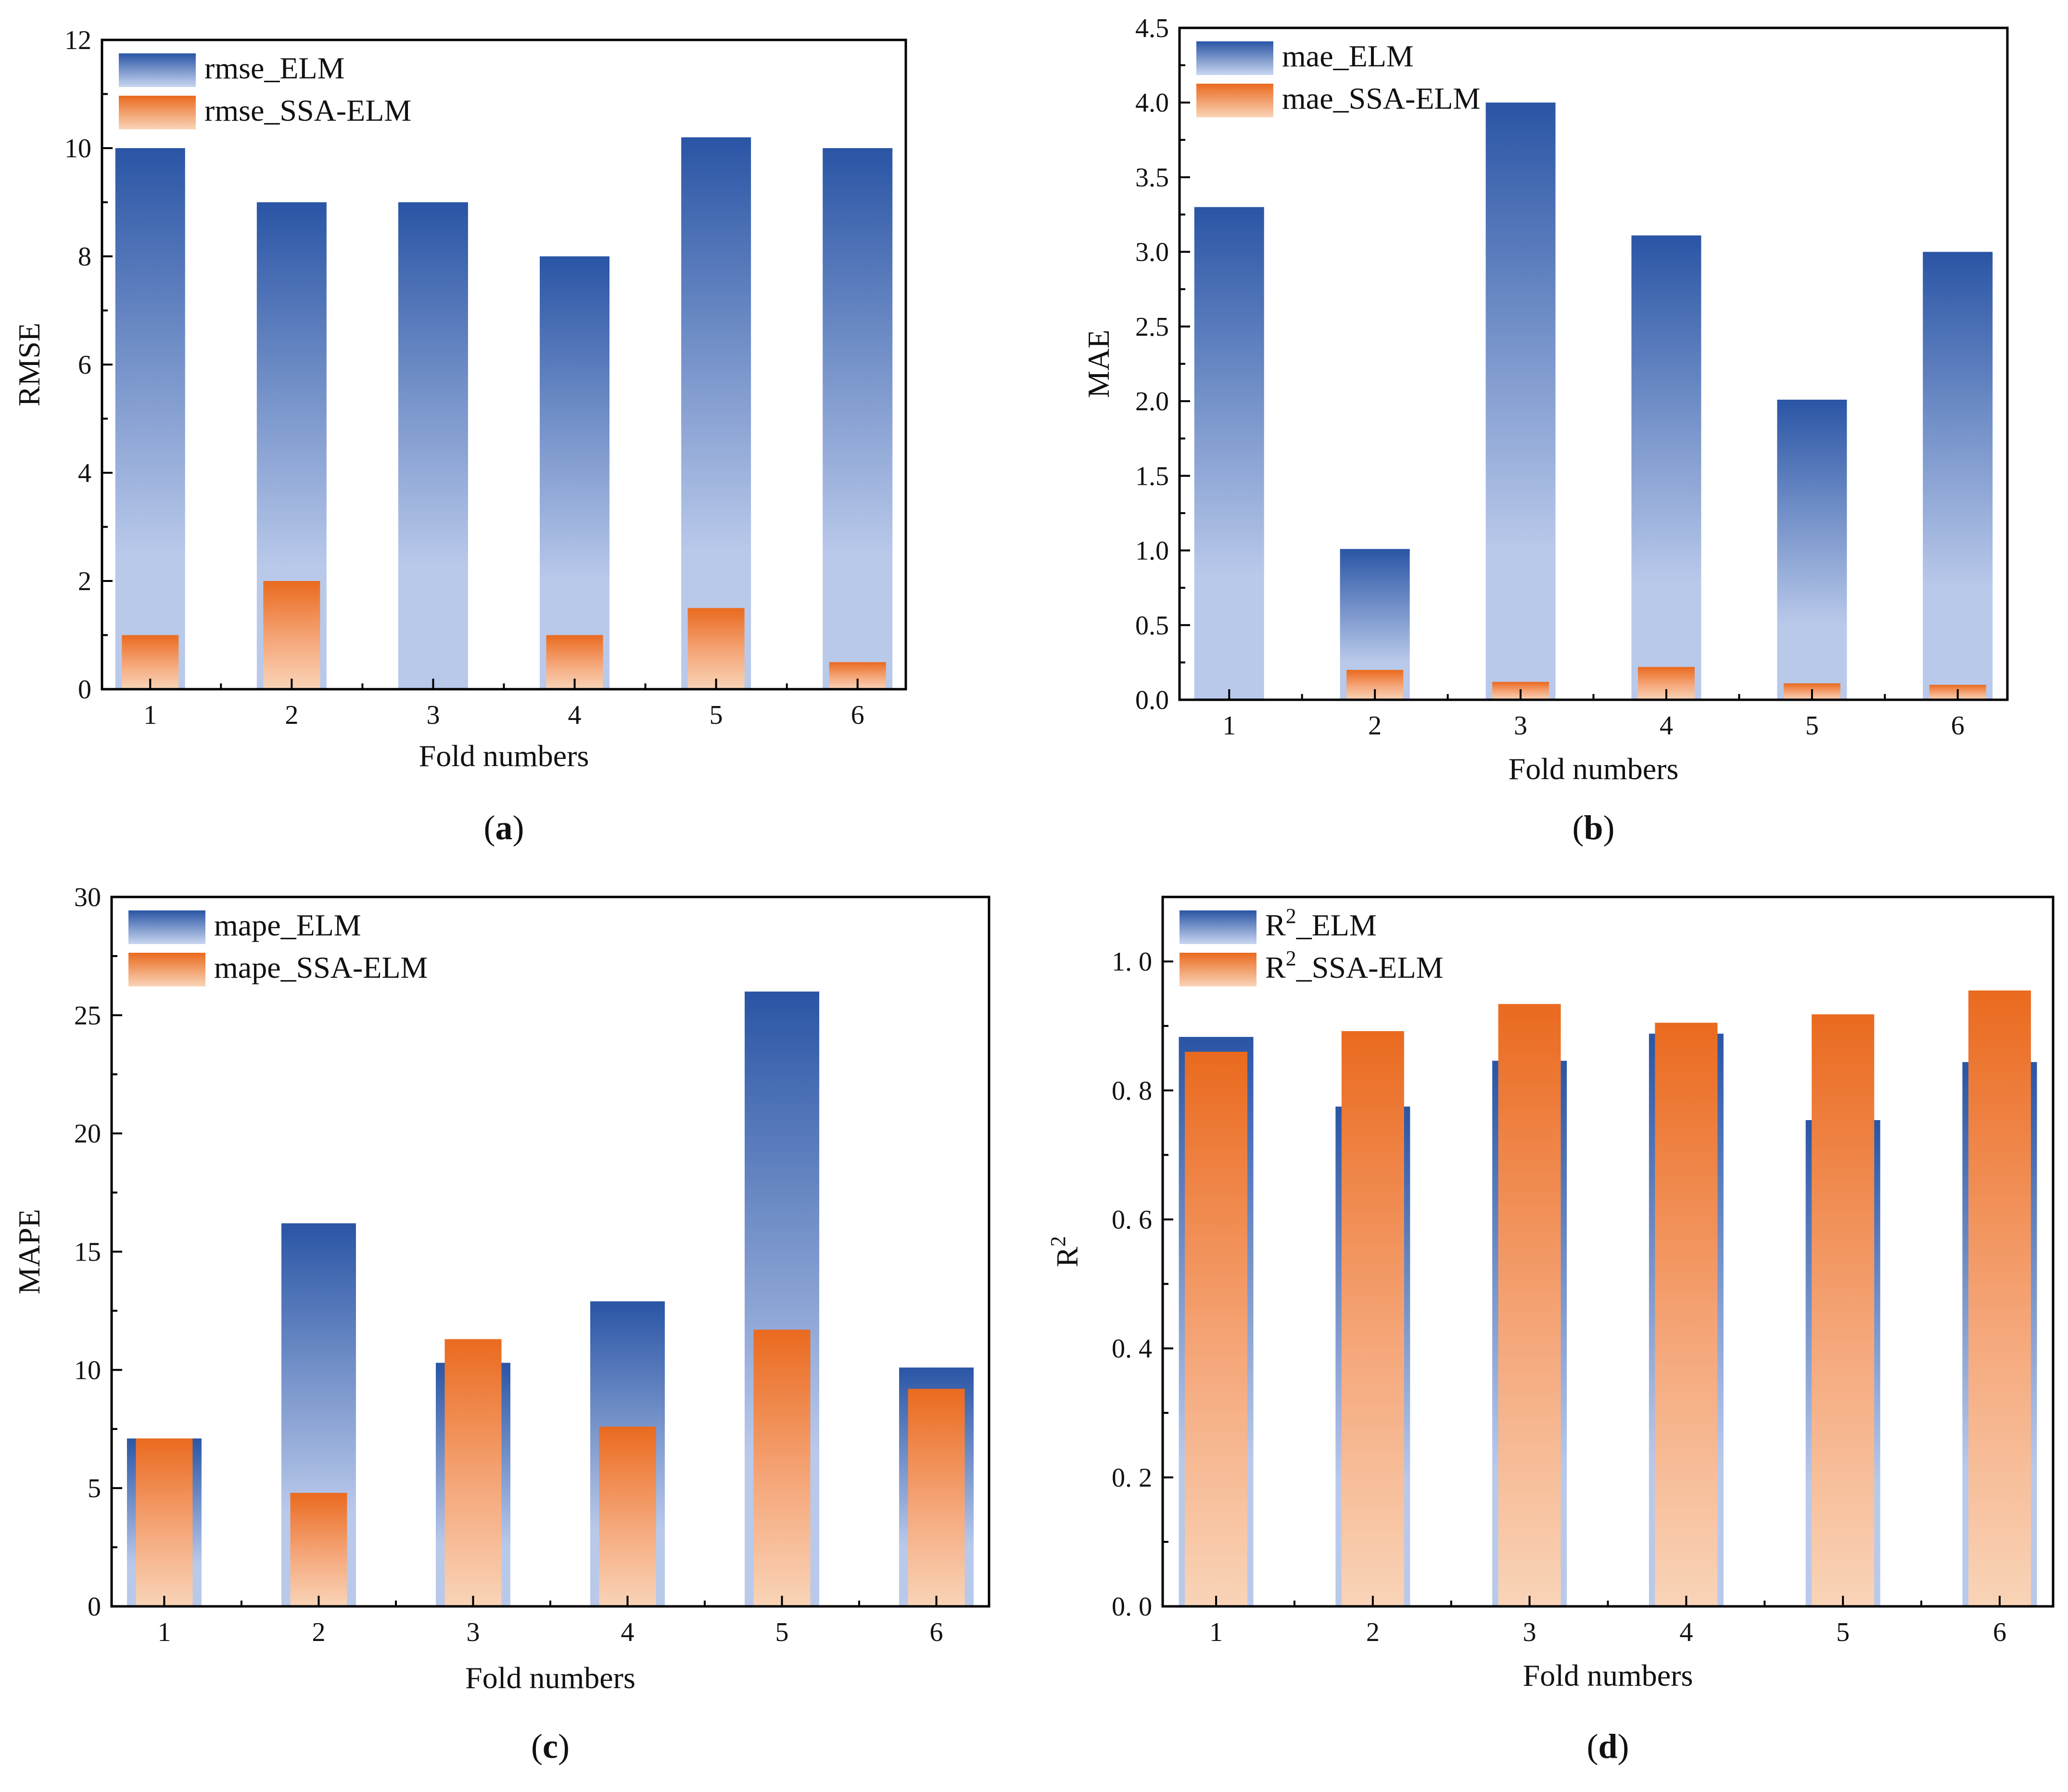 This screenshot has width=2068, height=1792. I want to click on y-tick-label: 20, so click(87, 1134).